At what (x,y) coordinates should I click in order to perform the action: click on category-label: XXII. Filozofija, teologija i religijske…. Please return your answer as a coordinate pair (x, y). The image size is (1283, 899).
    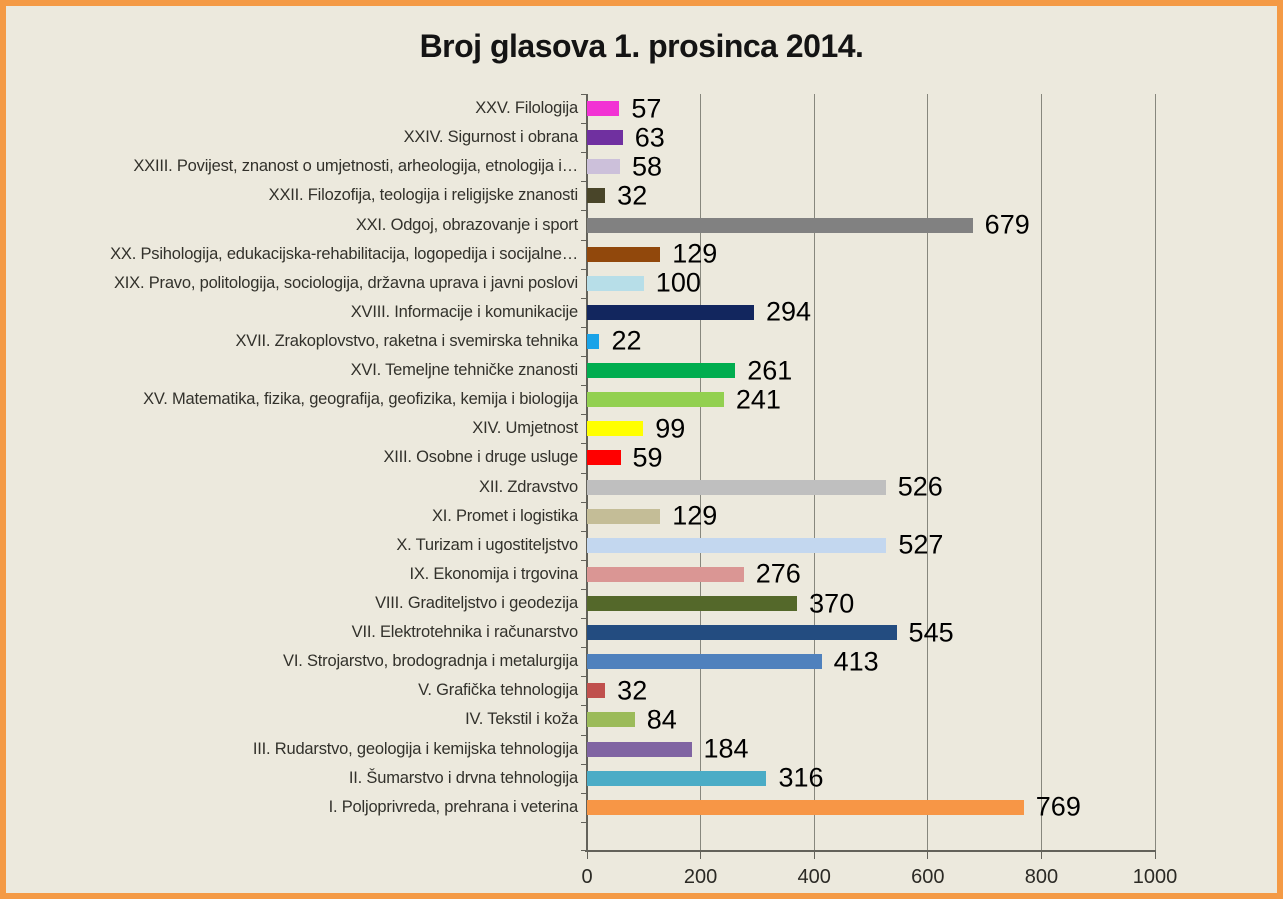
    Looking at the image, I should click on (423, 195).